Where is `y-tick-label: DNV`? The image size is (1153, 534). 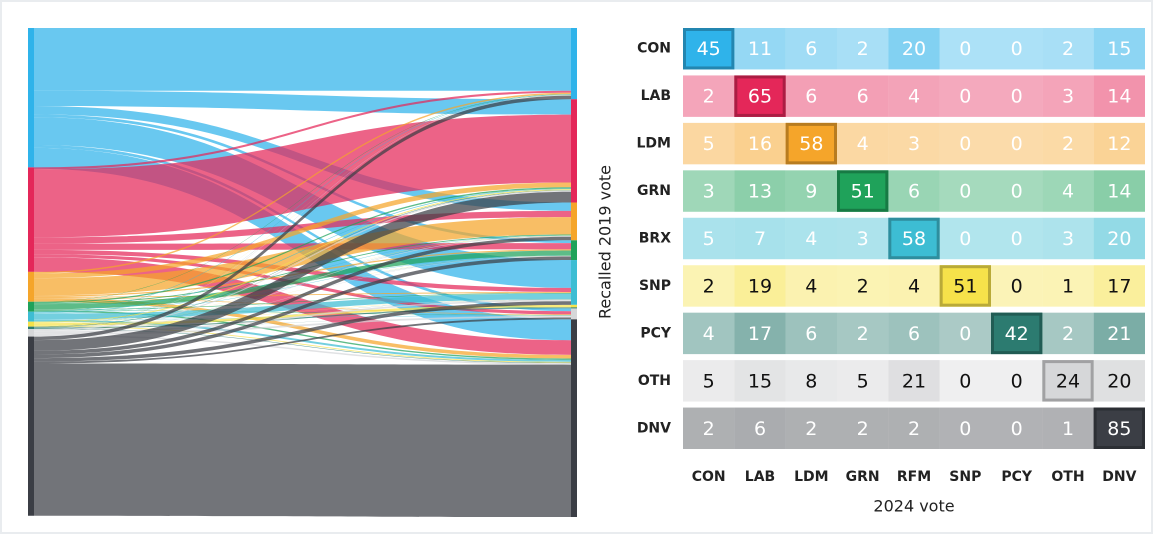 y-tick-label: DNV is located at coordinates (654, 428).